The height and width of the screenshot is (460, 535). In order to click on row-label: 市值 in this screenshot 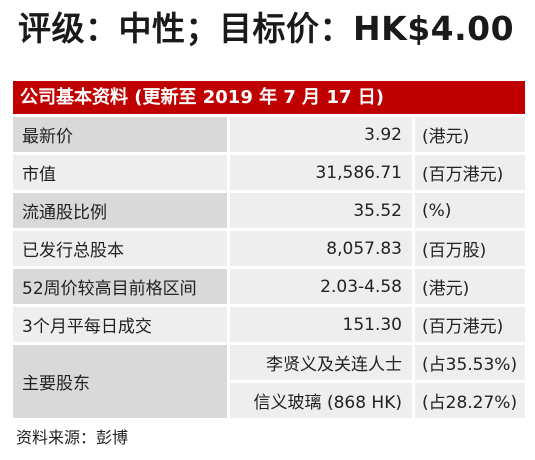, I will do `click(120, 172)`.